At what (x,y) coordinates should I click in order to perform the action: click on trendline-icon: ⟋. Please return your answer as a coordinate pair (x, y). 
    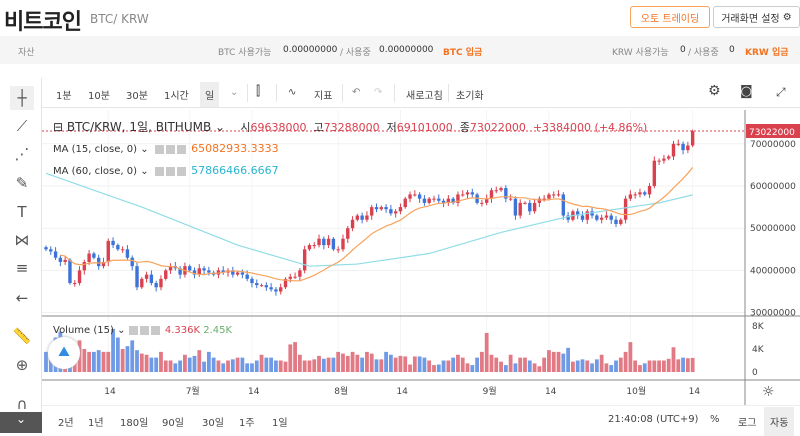
    Looking at the image, I should click on (22, 126).